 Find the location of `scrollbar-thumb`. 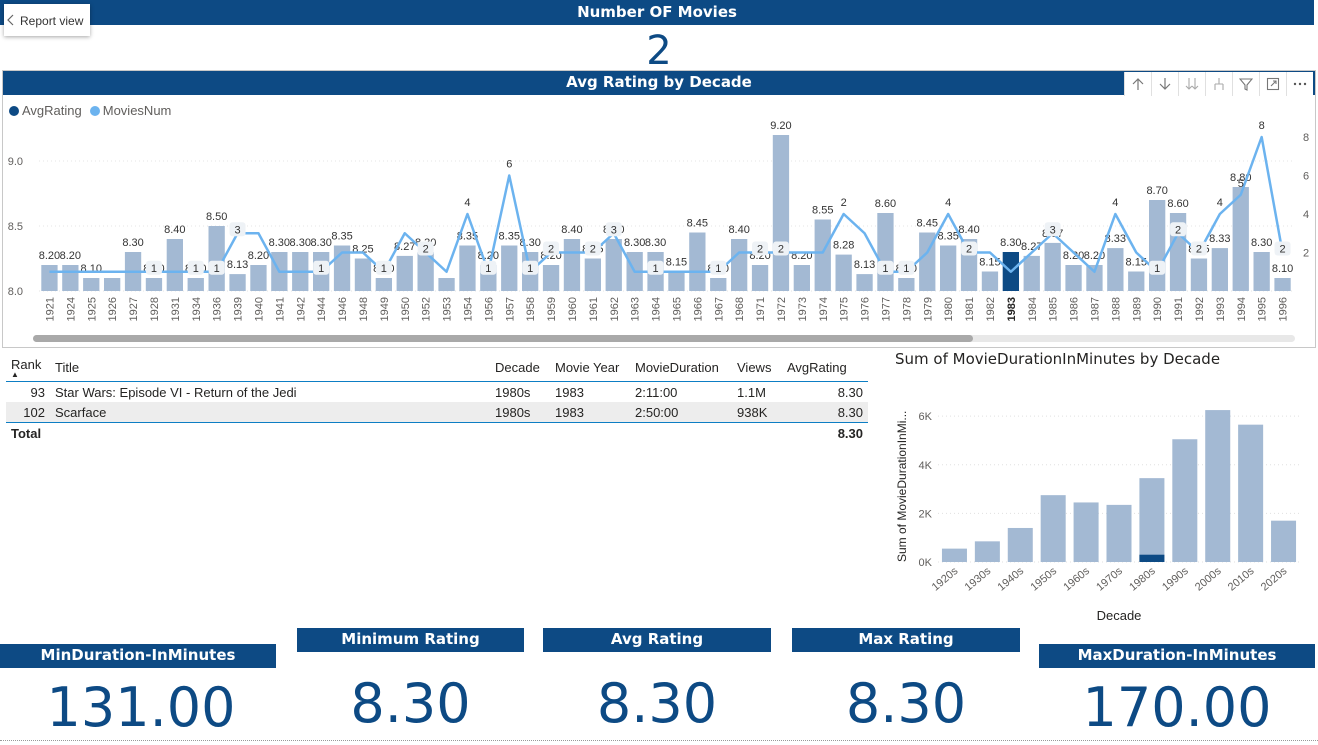

scrollbar-thumb is located at coordinates (503, 338).